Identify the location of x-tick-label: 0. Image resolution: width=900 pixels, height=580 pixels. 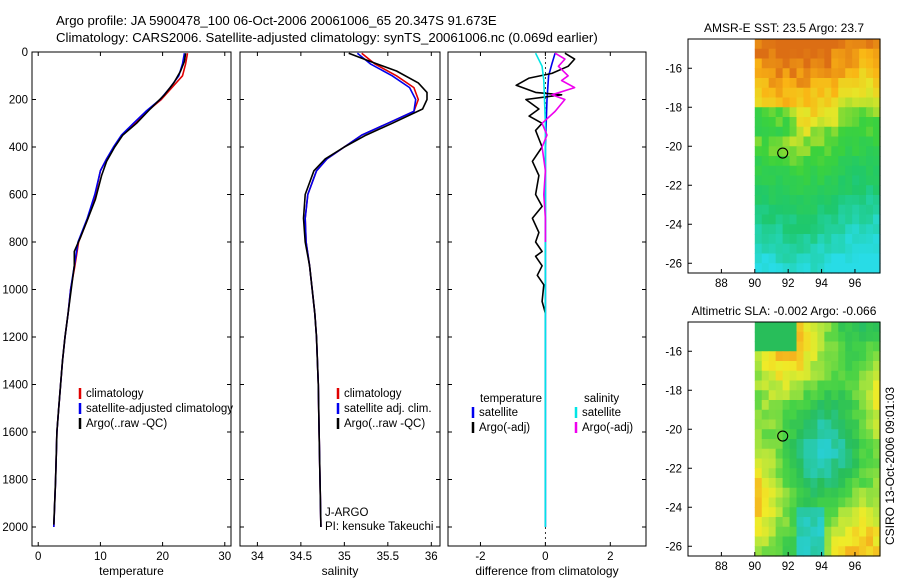
(38, 557).